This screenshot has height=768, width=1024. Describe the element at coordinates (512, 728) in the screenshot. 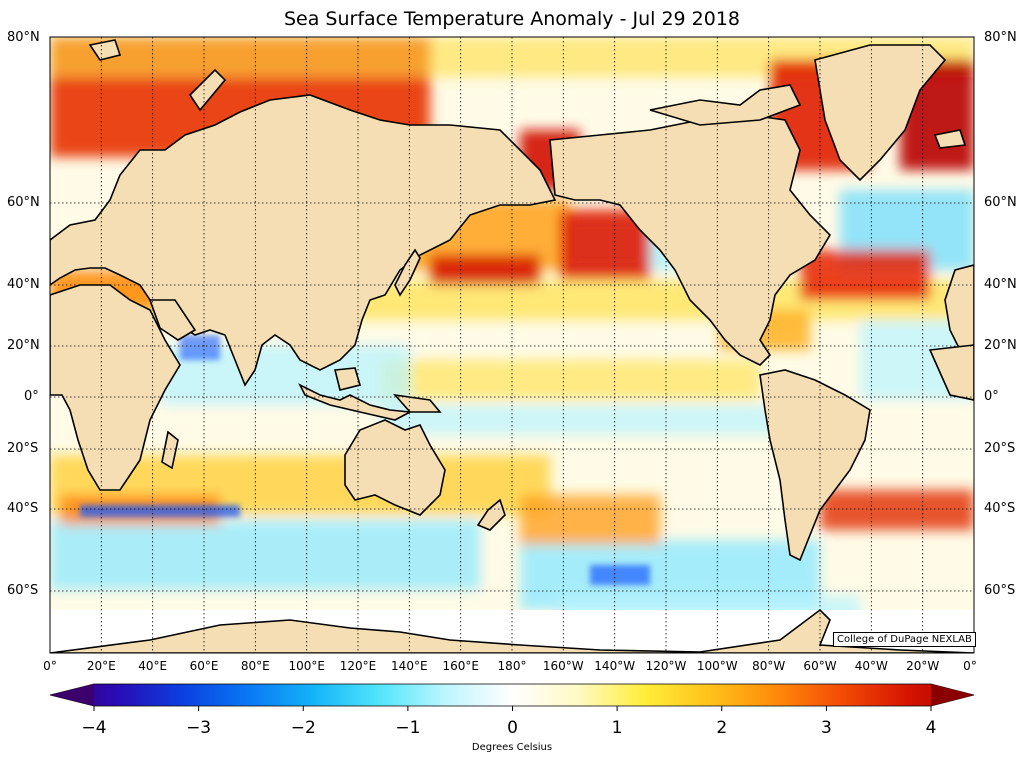

I see `colorbar-tick-label: 0` at that location.